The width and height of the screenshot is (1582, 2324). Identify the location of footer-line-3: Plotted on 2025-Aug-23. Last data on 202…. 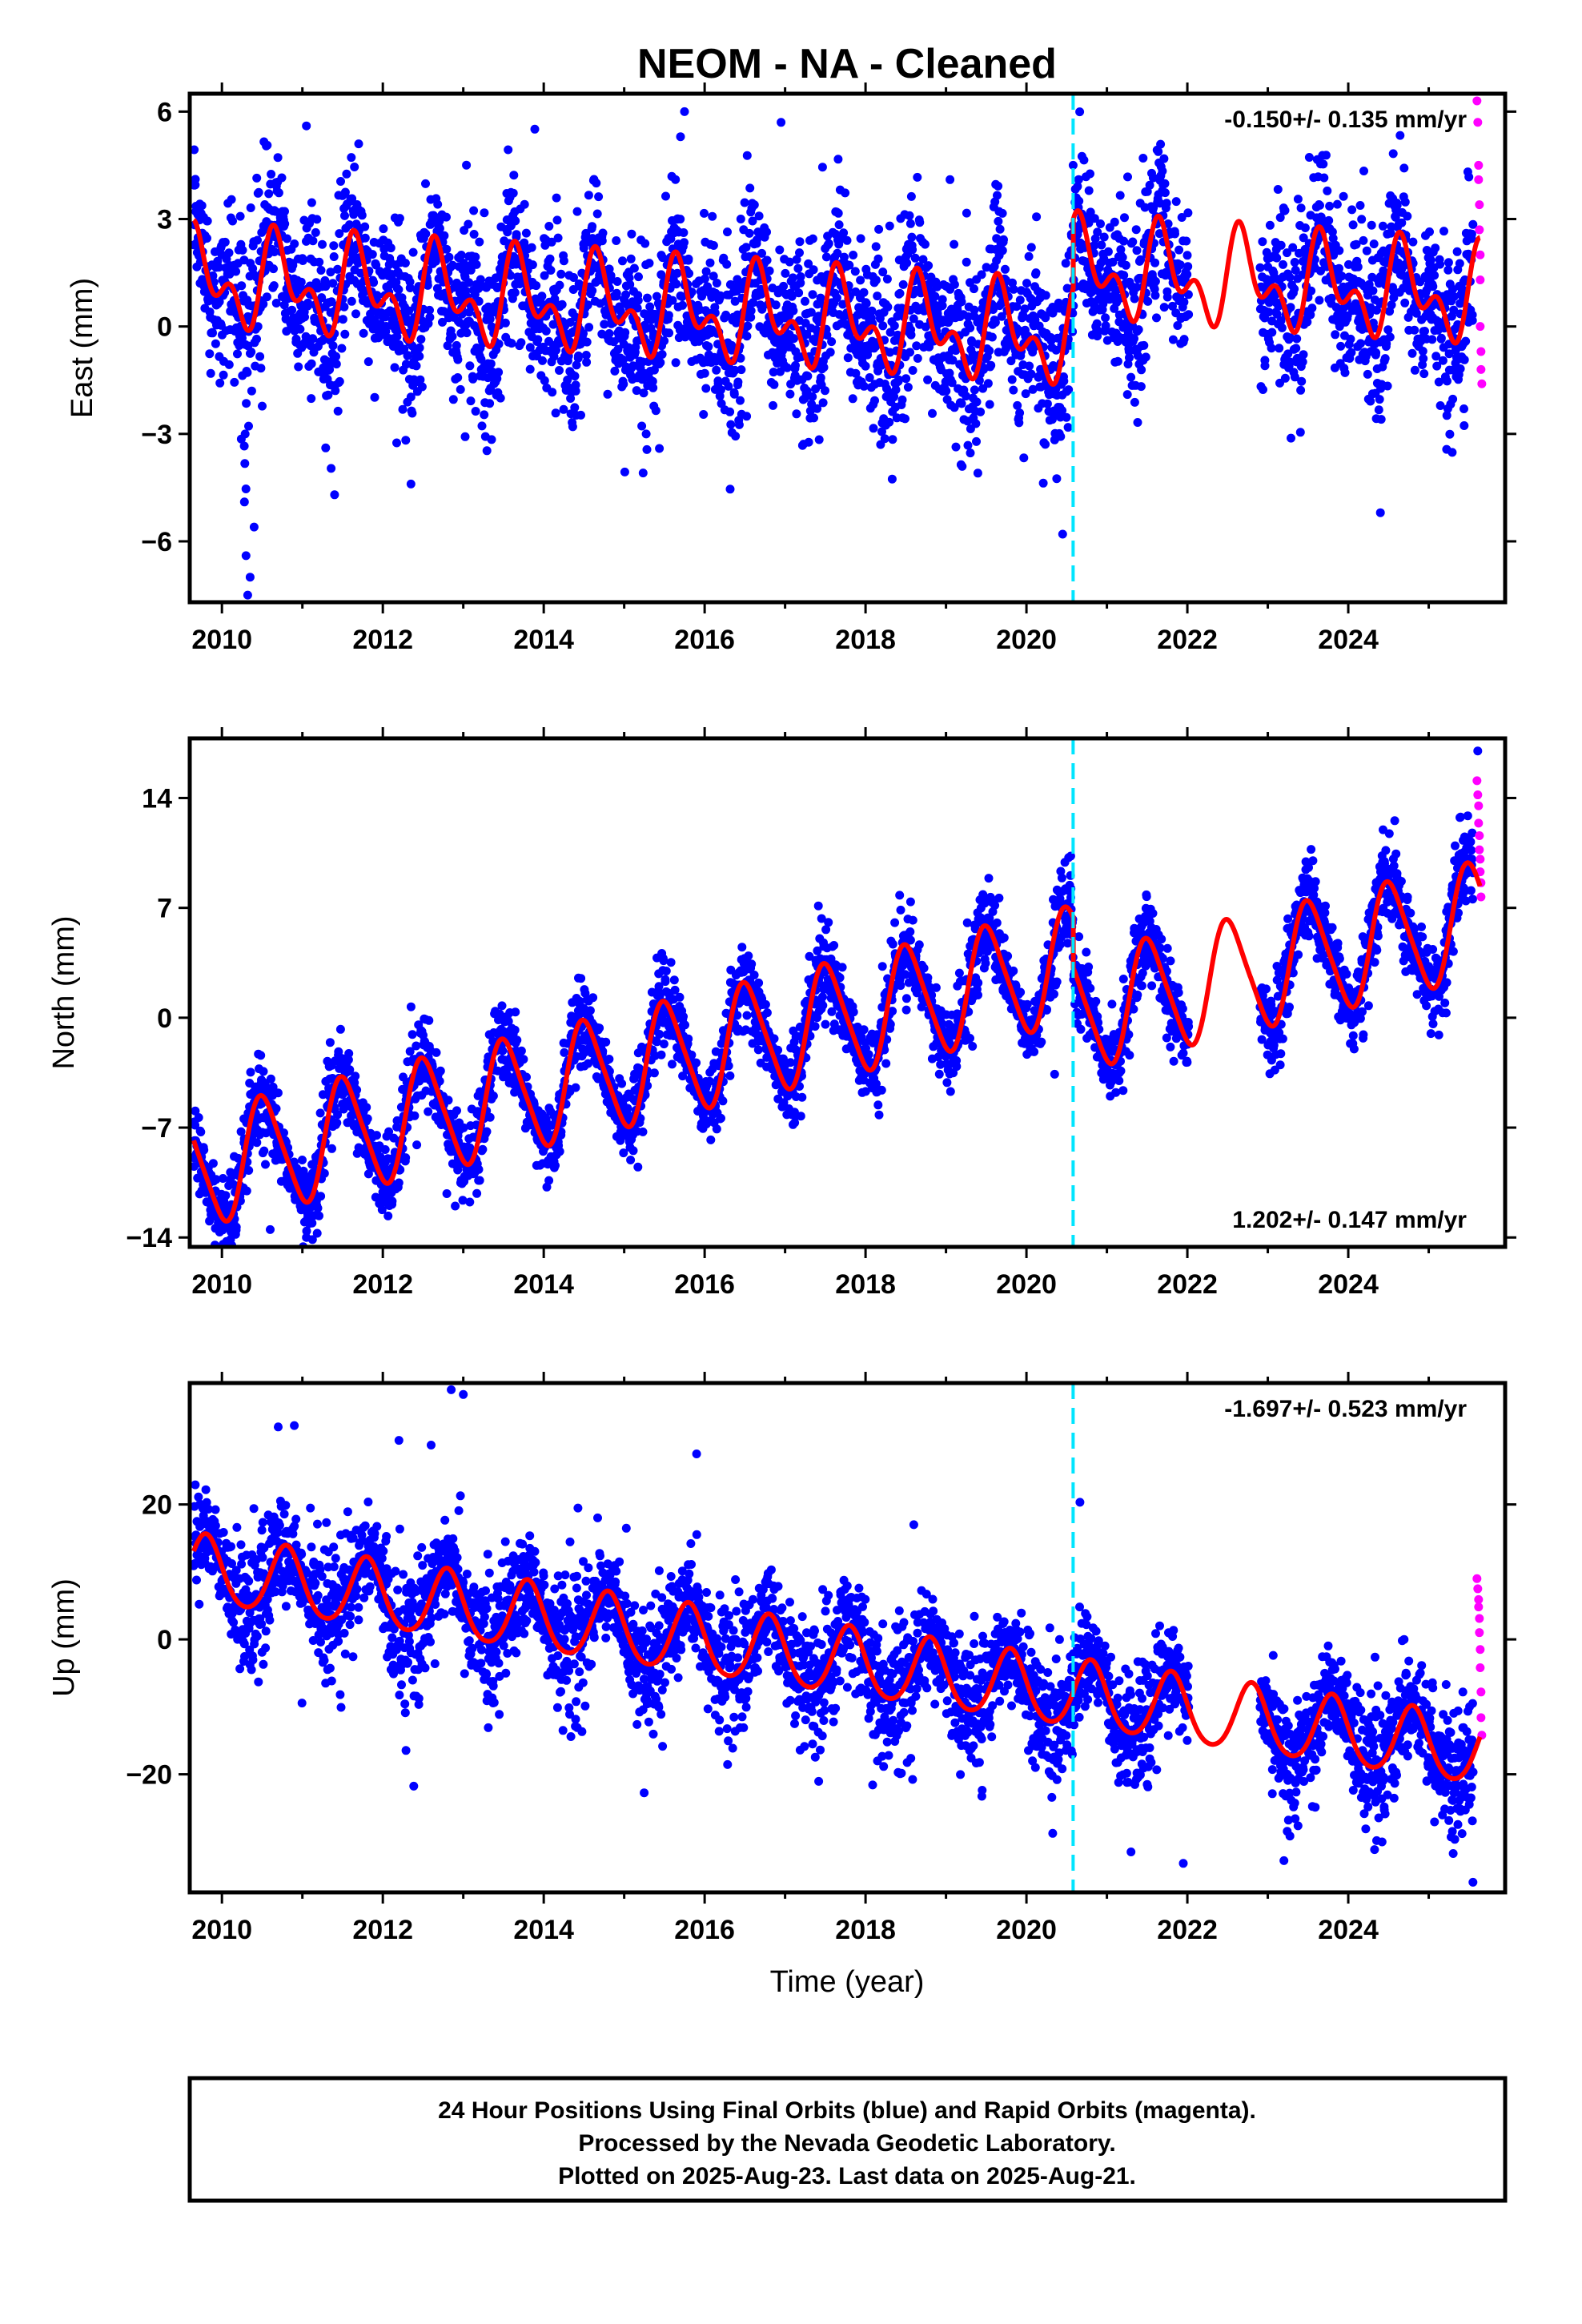
(847, 2176).